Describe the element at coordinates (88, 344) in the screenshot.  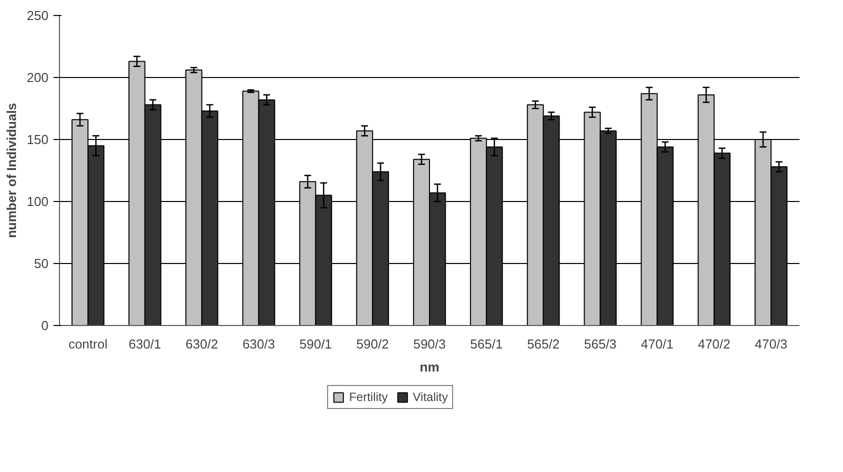
I see `x-tick-label: control` at that location.